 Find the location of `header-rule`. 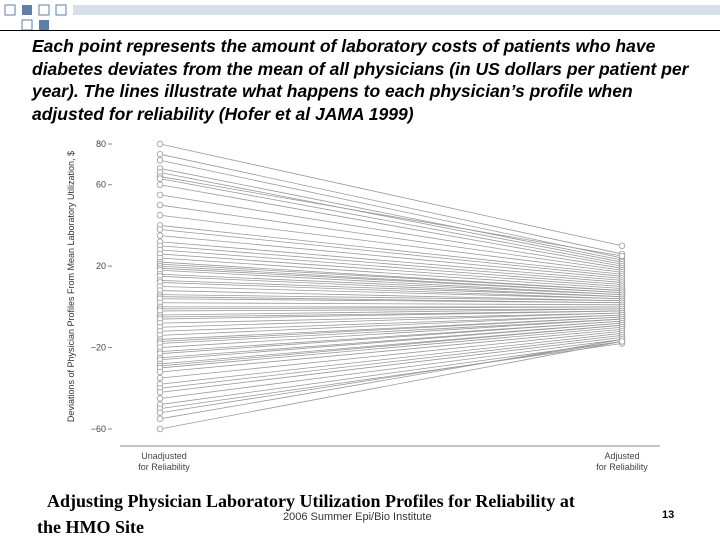

header-rule is located at coordinates (360, 30).